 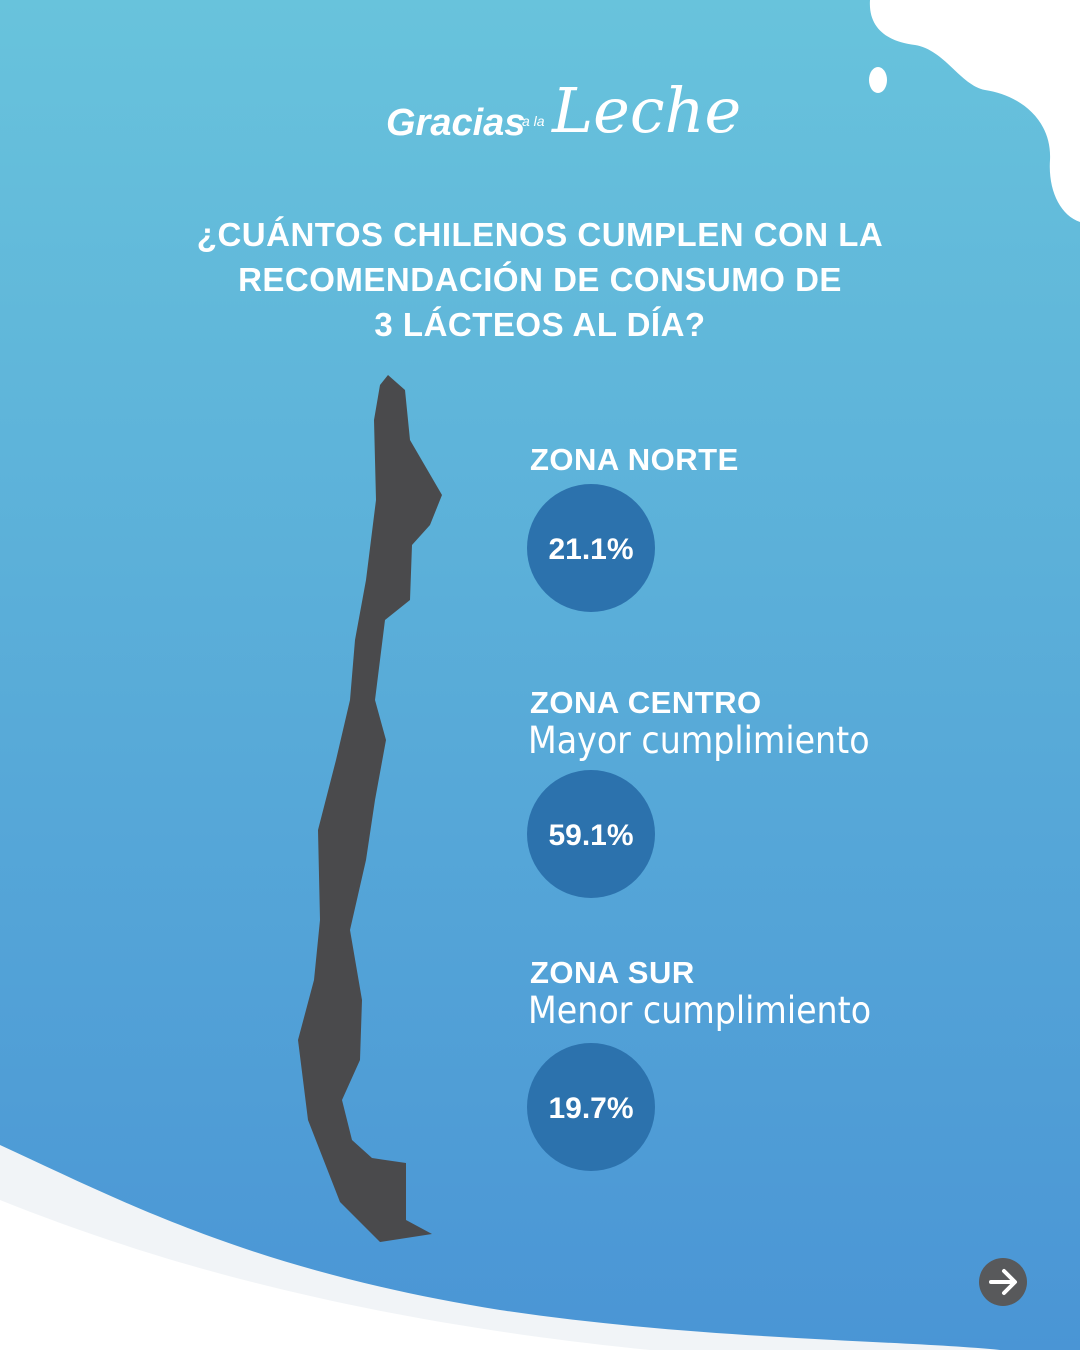 I want to click on zone-value: 19.7%, so click(x=590, y=1108).